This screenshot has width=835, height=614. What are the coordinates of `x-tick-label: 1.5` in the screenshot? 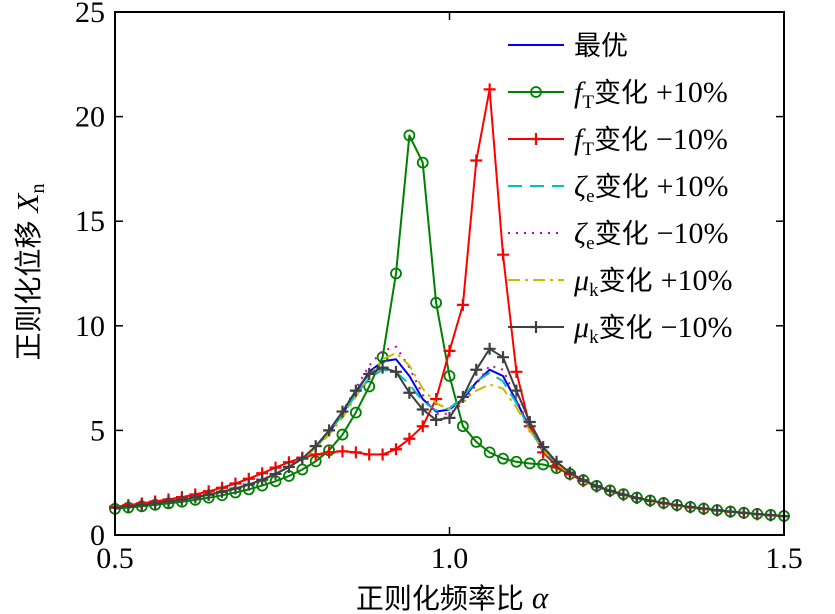 It's located at (784, 558).